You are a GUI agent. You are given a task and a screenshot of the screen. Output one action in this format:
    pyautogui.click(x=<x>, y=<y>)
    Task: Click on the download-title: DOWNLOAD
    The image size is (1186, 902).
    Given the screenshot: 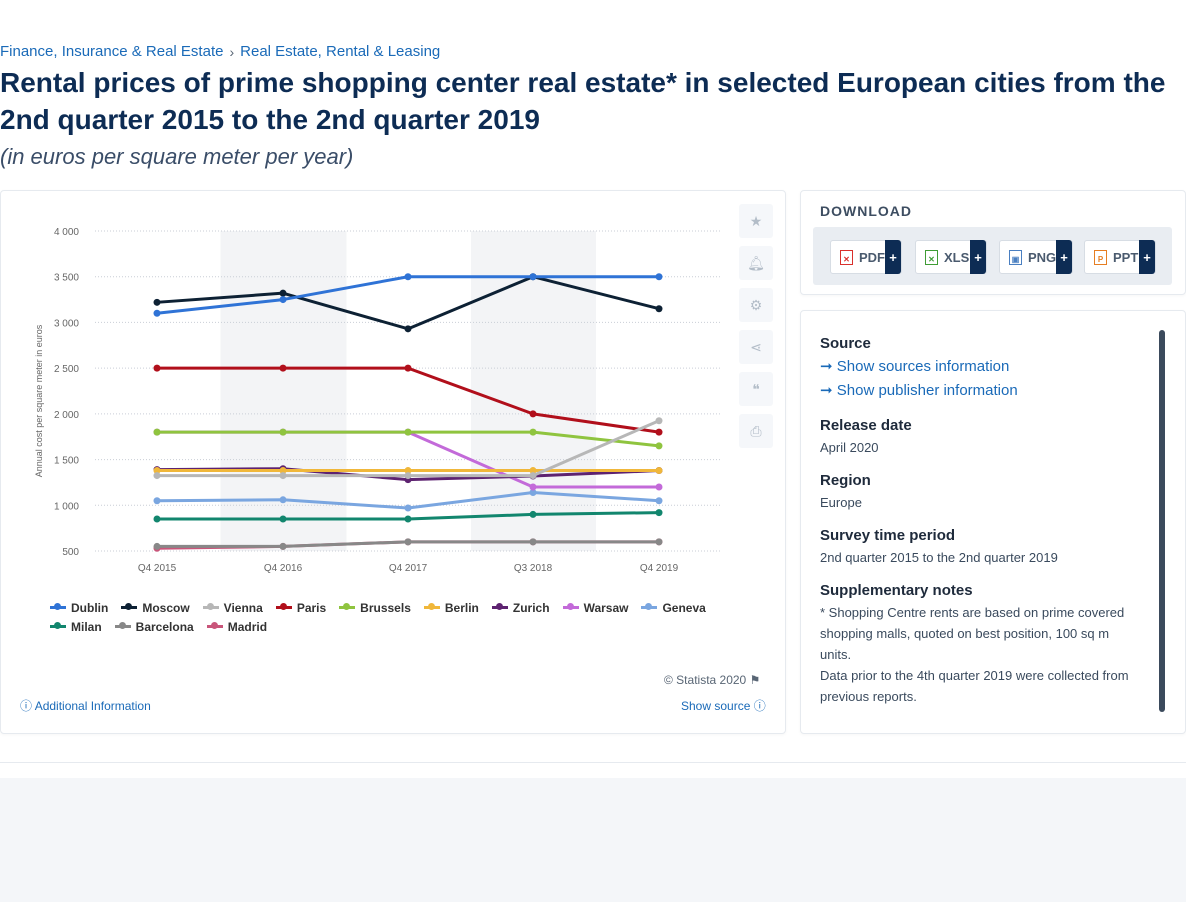 What is the action you would take?
    pyautogui.click(x=866, y=211)
    